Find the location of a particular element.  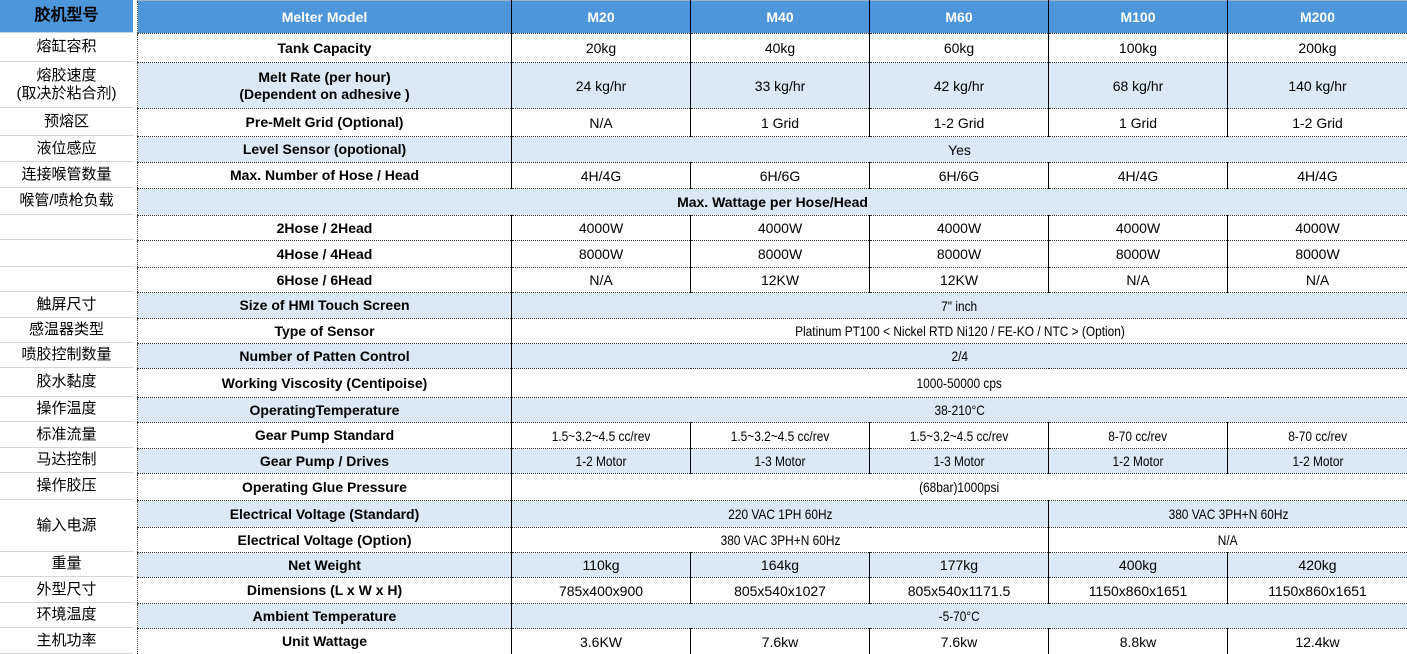

cell-text: 7" inch is located at coordinates (959, 305).